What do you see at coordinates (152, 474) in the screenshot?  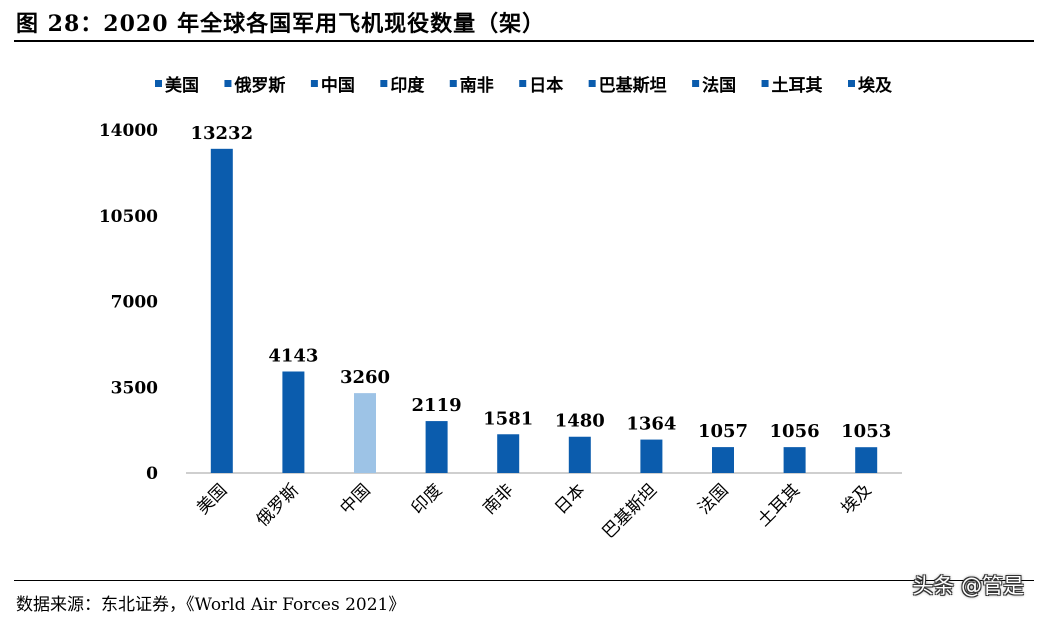 I see `y-tick-label: 0` at bounding box center [152, 474].